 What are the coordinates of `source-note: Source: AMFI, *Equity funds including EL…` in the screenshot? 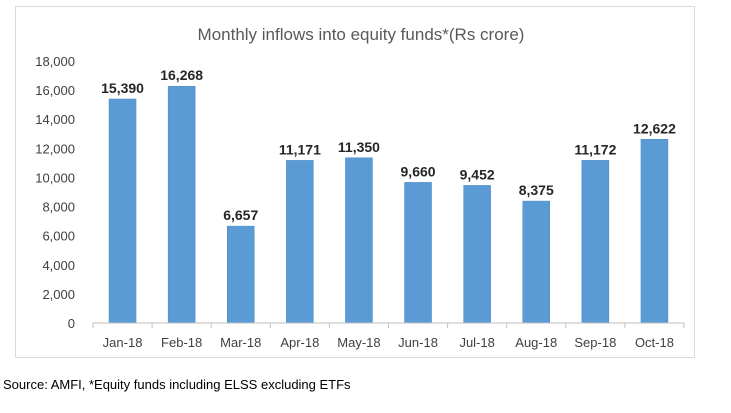 It's located at (177, 384).